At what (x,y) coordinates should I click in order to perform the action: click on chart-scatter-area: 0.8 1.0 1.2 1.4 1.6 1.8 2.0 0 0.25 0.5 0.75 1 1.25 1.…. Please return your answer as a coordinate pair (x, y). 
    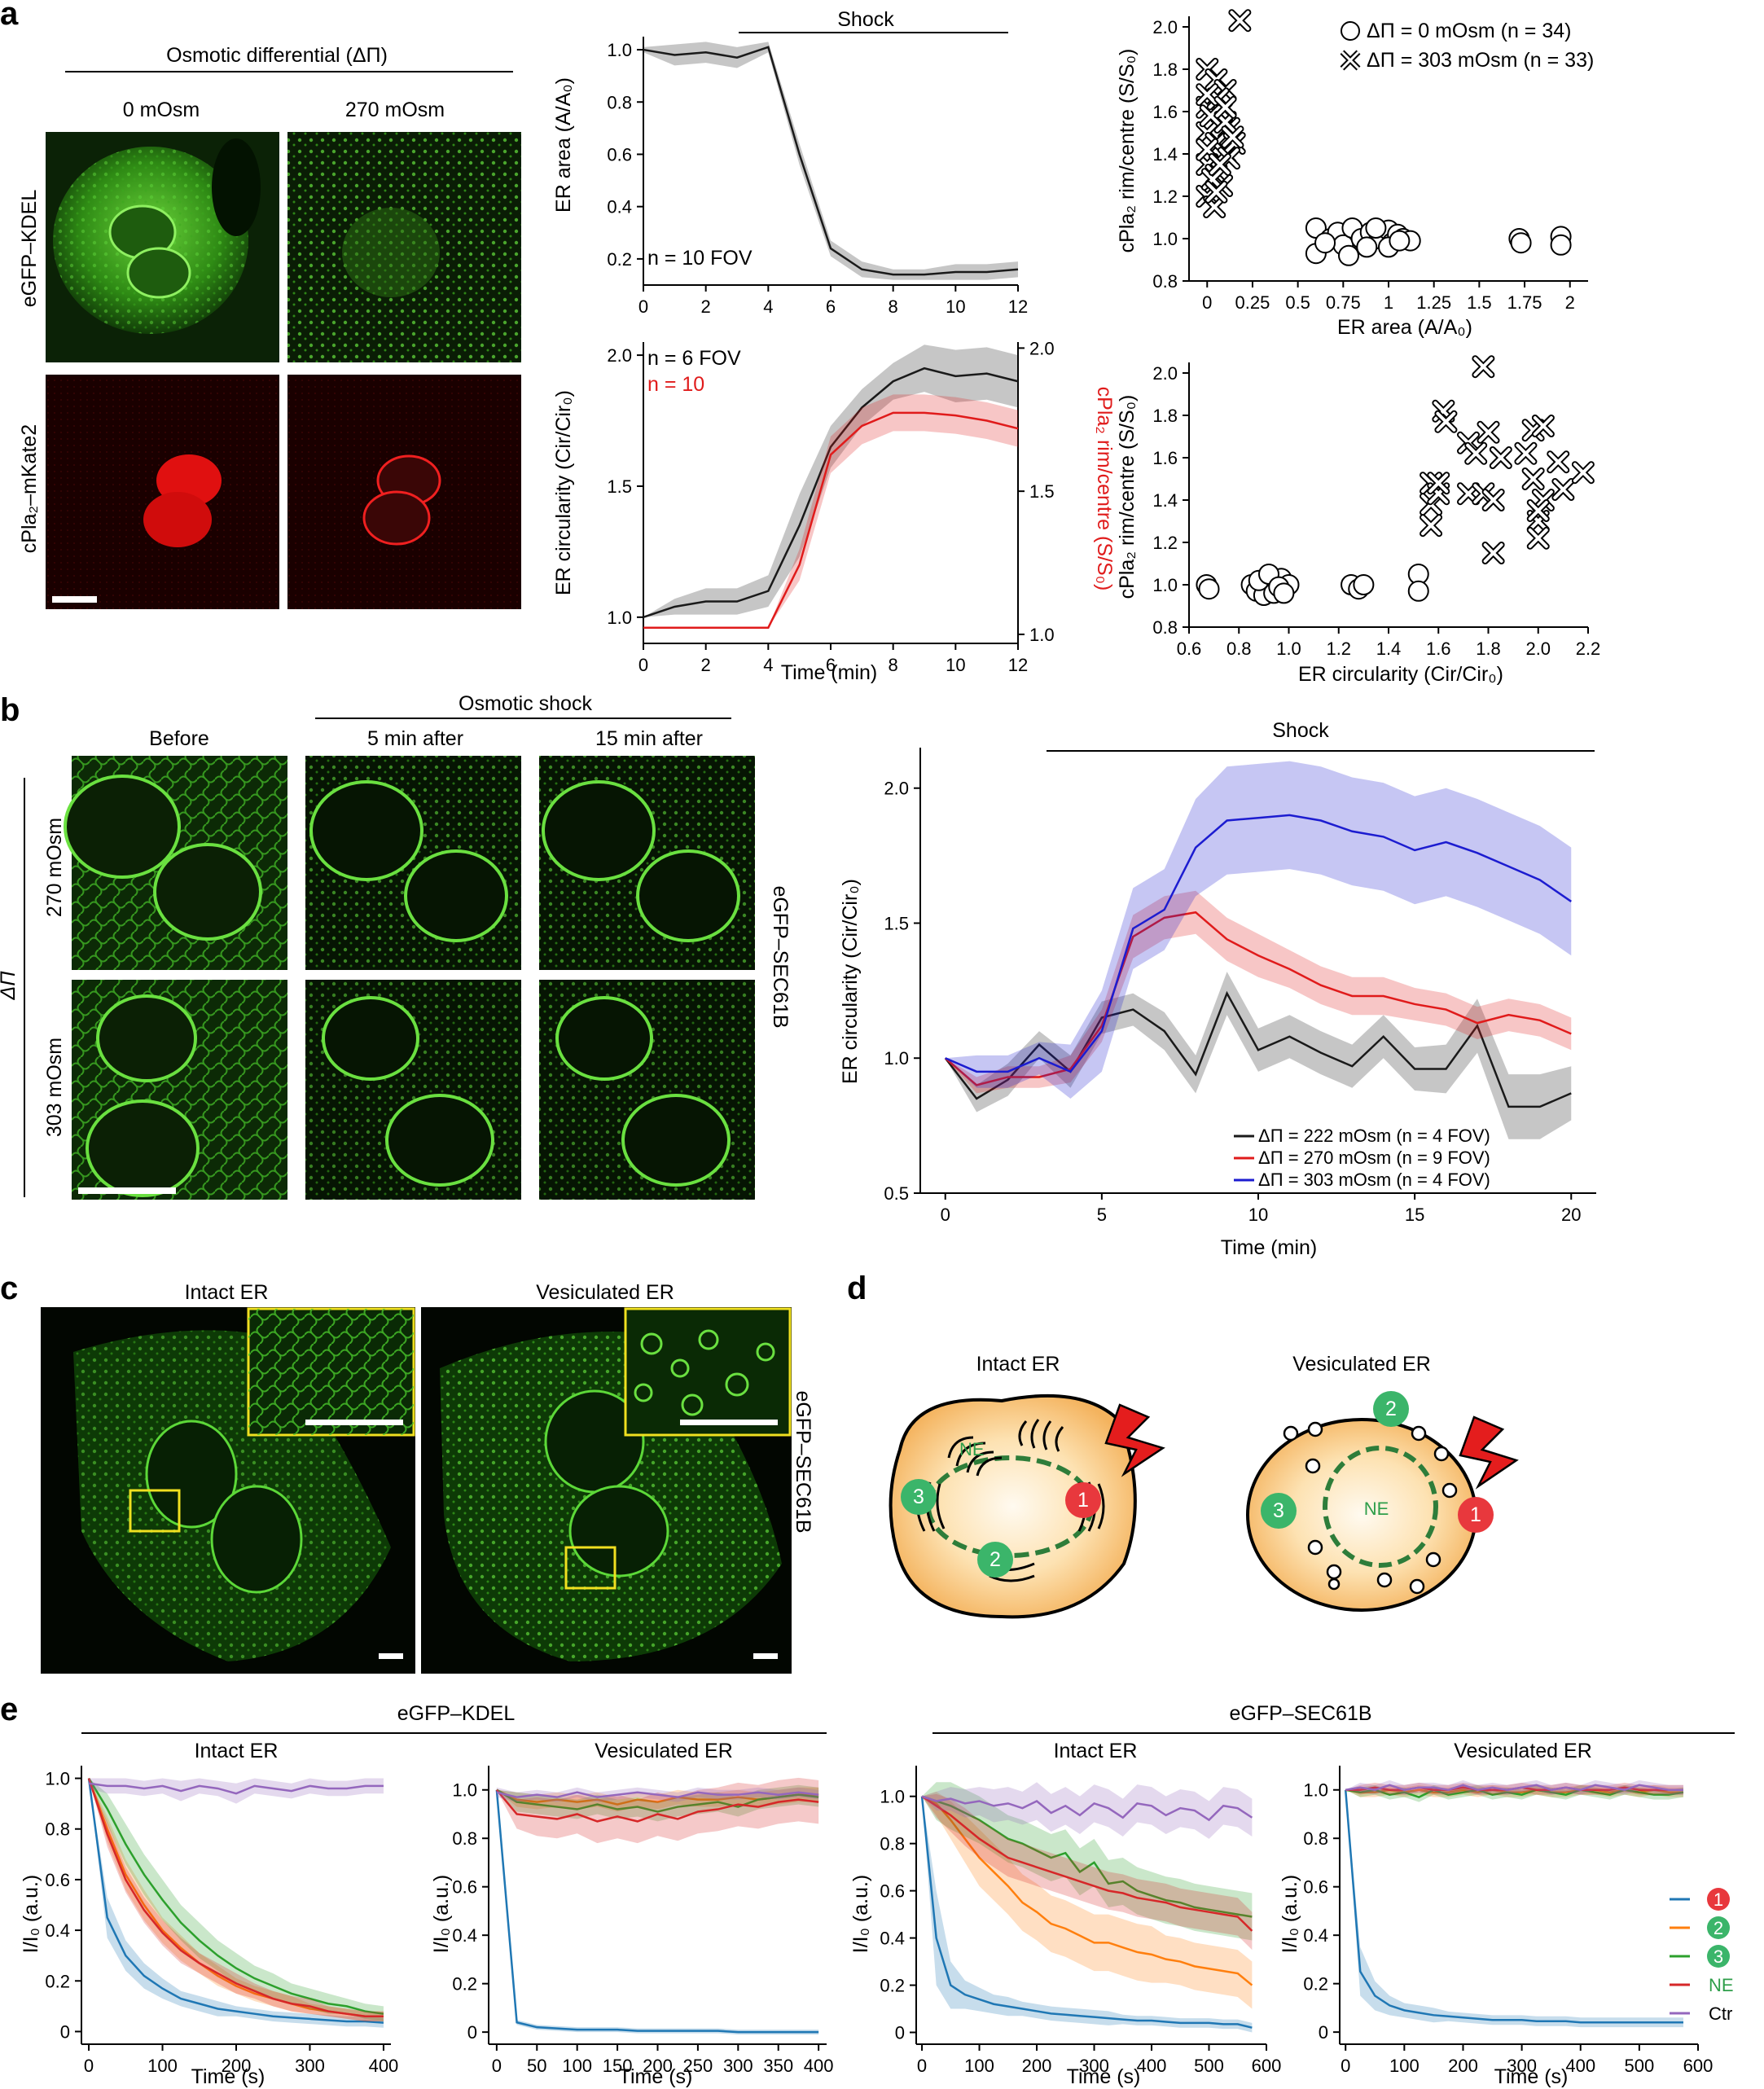
    Looking at the image, I should click on (1370, 161).